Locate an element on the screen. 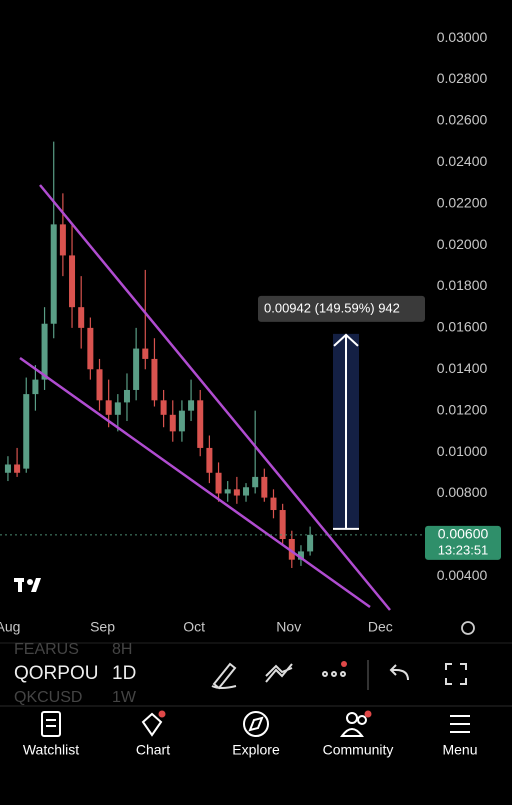  y-tick-label: 0.01600 is located at coordinates (462, 327).